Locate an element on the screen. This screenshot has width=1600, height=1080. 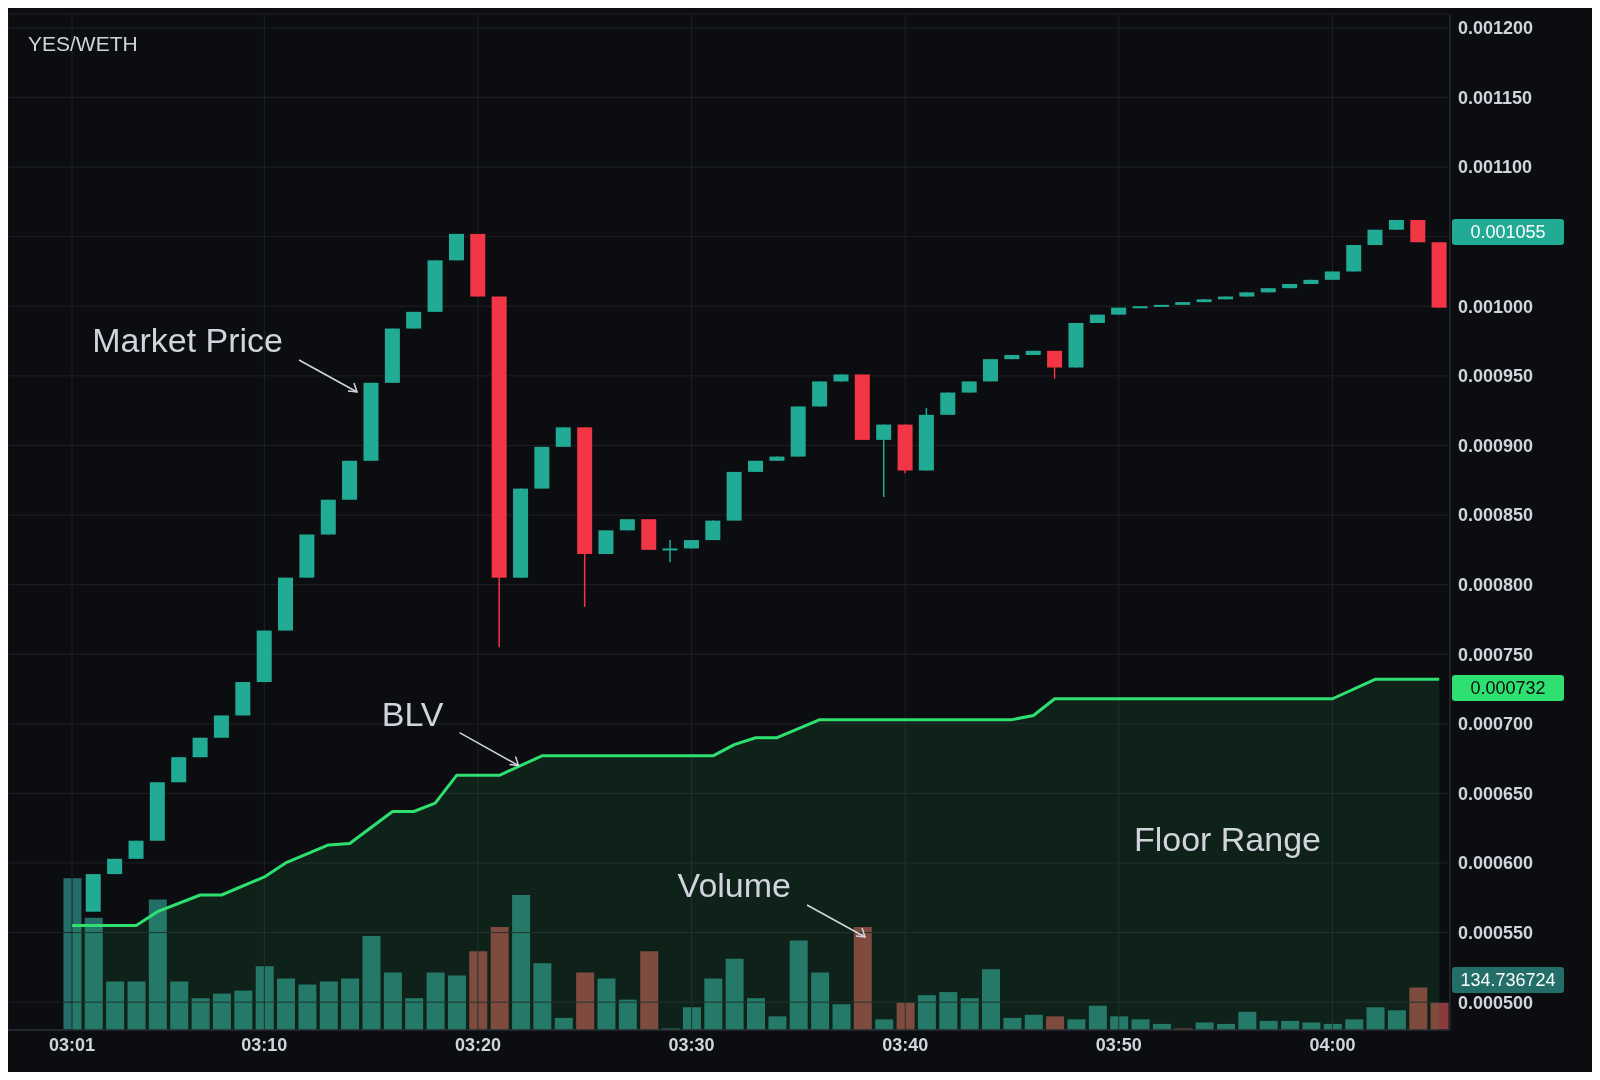
y-tick-label: 0.001200 is located at coordinates (1496, 28).